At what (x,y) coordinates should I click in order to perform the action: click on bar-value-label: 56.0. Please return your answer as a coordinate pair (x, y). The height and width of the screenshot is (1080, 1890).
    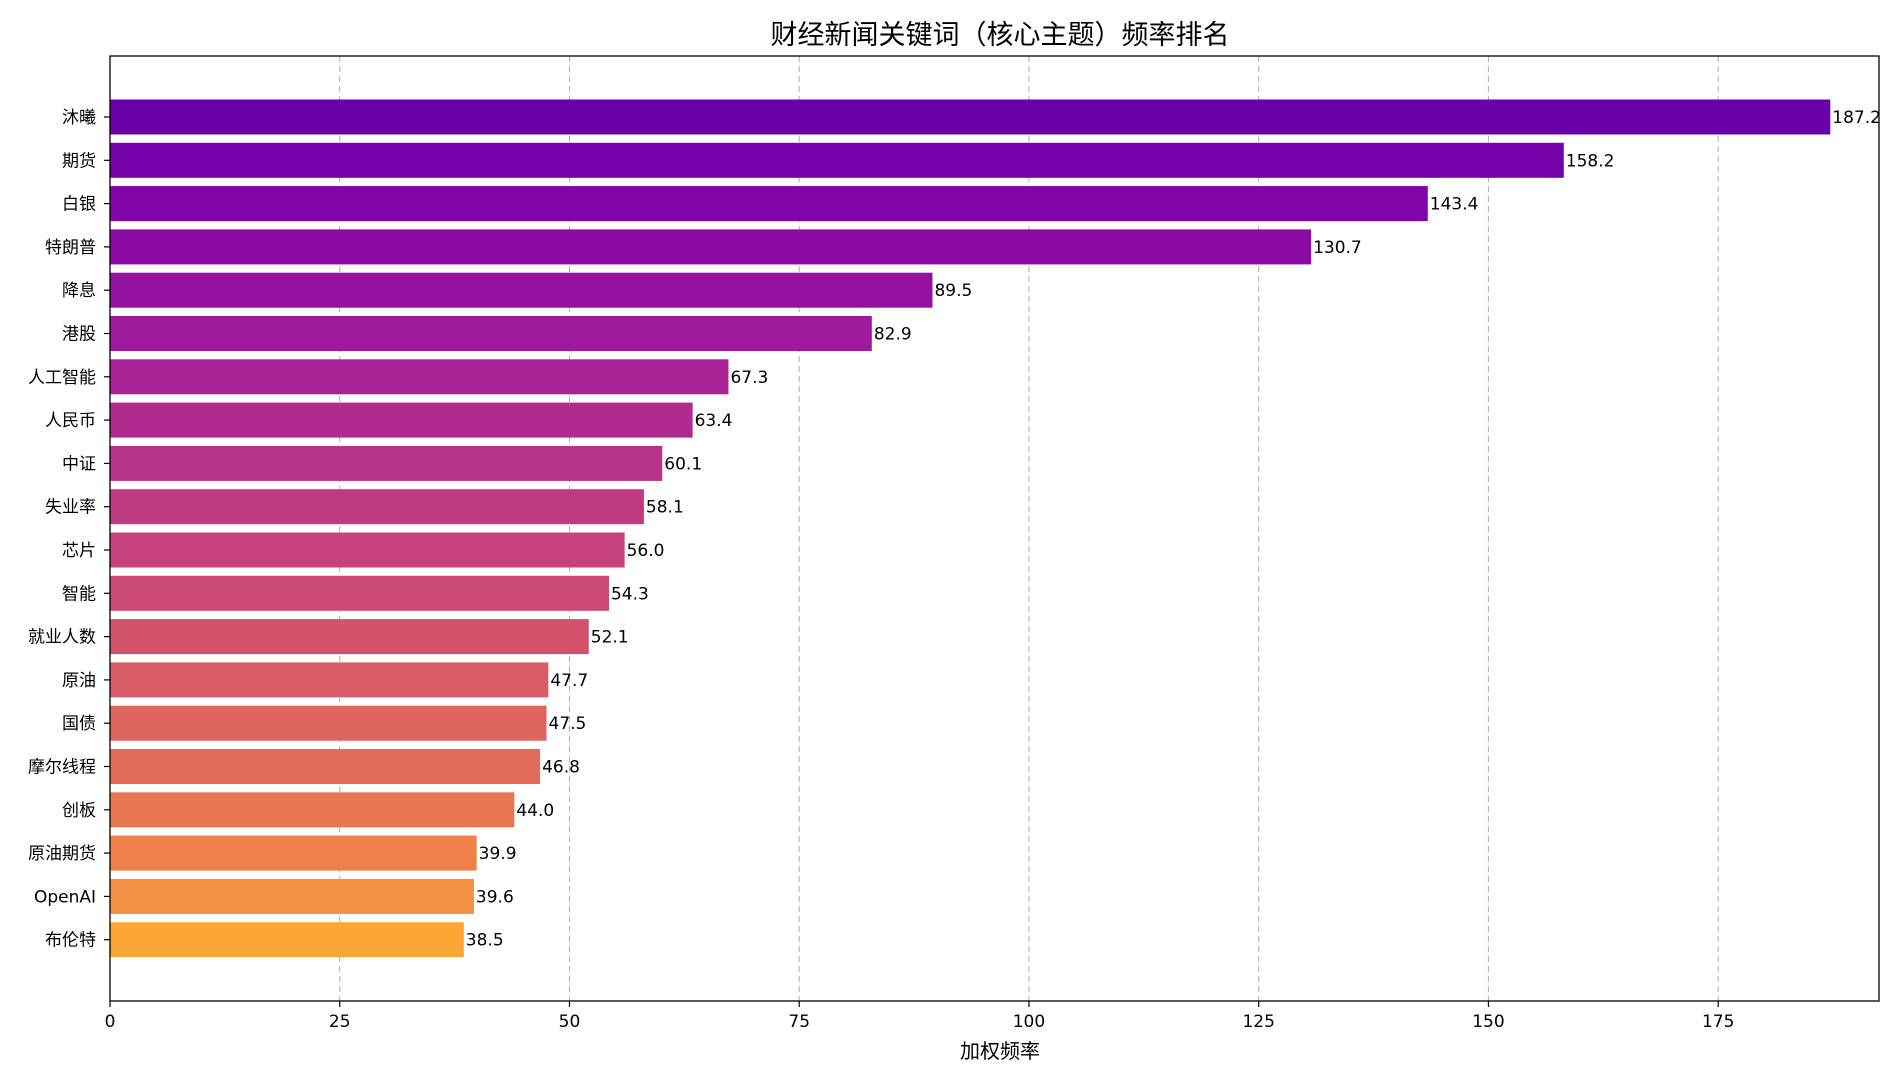
    Looking at the image, I should click on (646, 551).